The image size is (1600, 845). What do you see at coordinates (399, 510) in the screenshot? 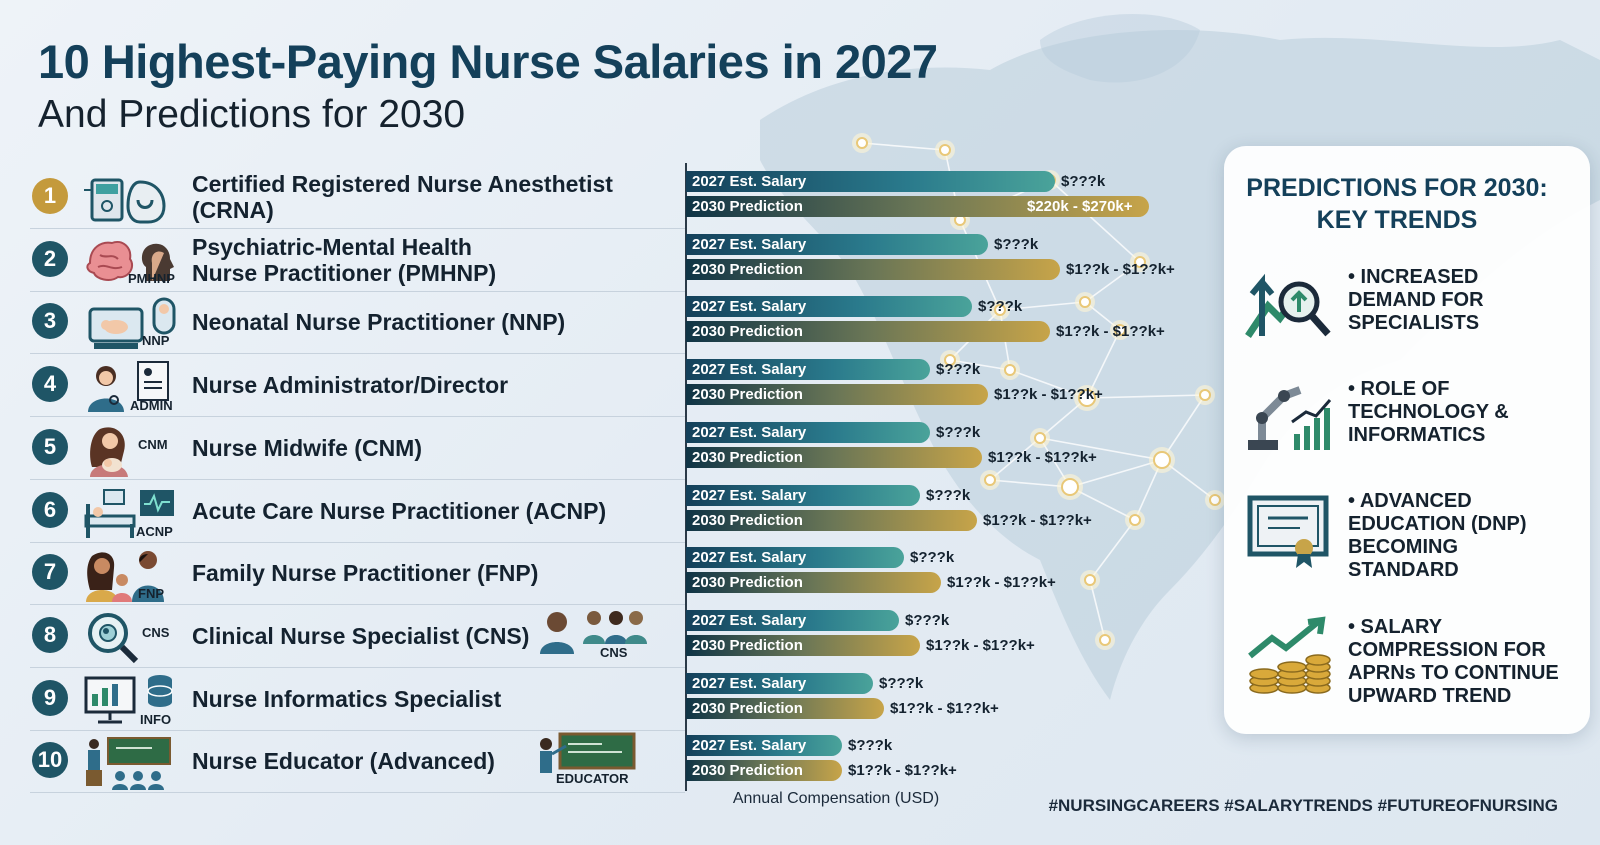
I see `role-name: Acute Care Nurse Practitioner (ACNP)` at bounding box center [399, 510].